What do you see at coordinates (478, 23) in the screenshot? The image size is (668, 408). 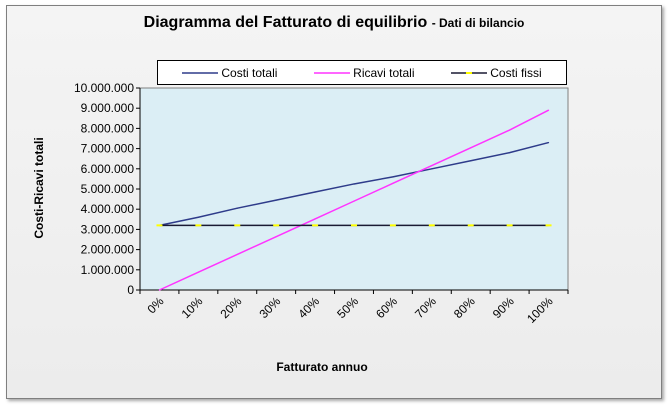 I see `chart-subtitle: - Dati di bilancio` at bounding box center [478, 23].